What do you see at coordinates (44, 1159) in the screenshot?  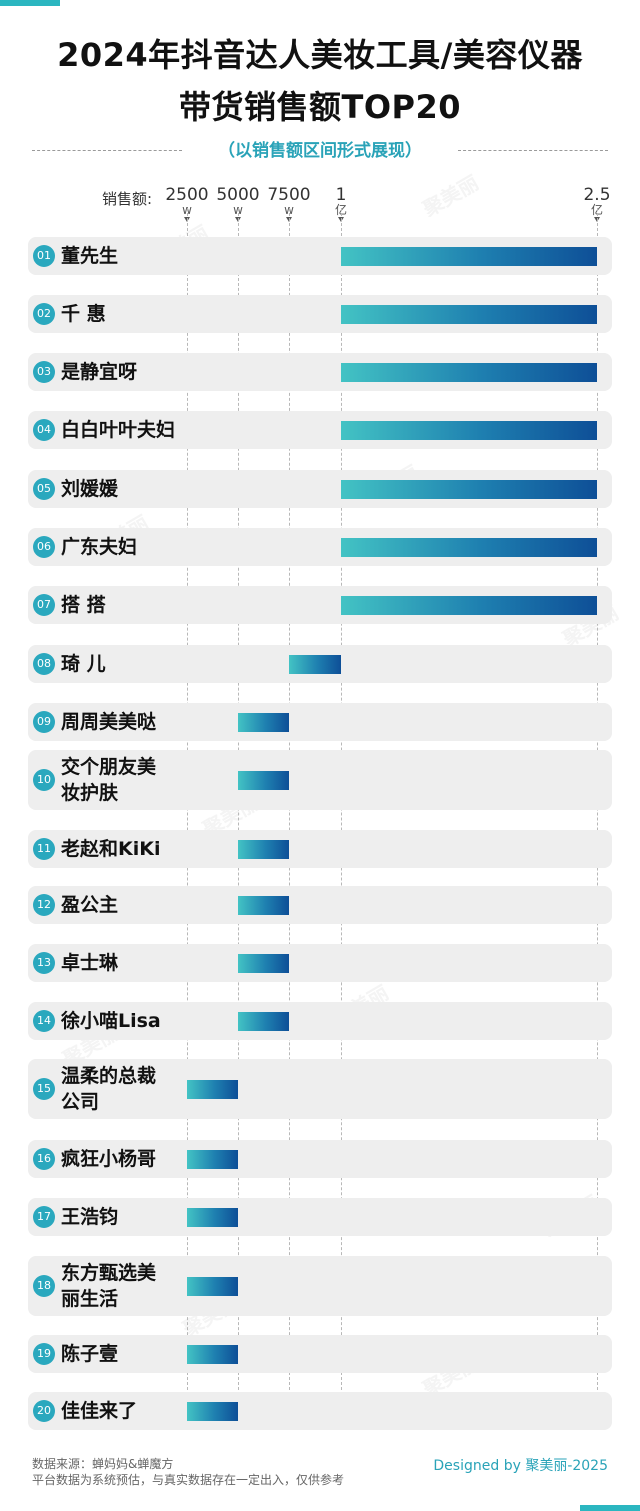 I see `rank-badge: 16` at bounding box center [44, 1159].